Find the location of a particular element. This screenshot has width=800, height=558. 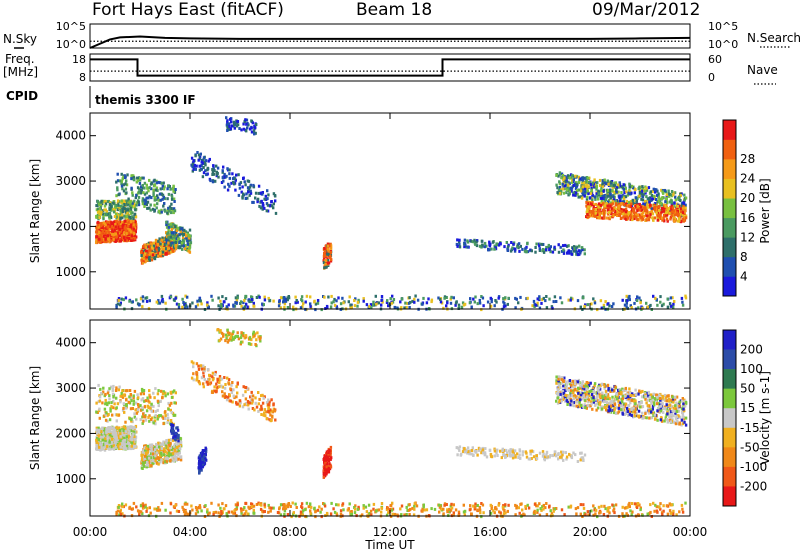

noise-right-tick-top: 10^5 is located at coordinates (723, 26).